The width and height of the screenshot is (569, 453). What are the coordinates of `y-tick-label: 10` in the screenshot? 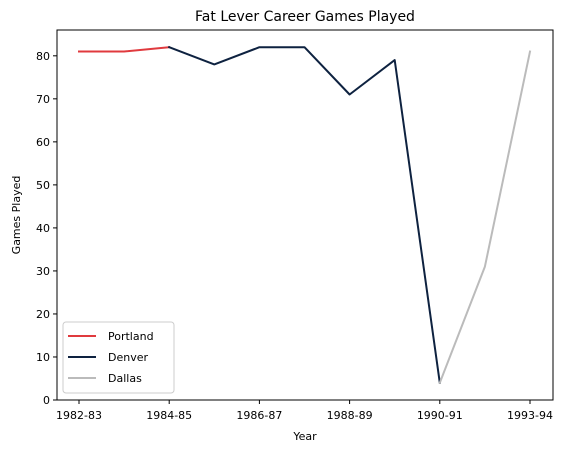 It's located at (43, 357).